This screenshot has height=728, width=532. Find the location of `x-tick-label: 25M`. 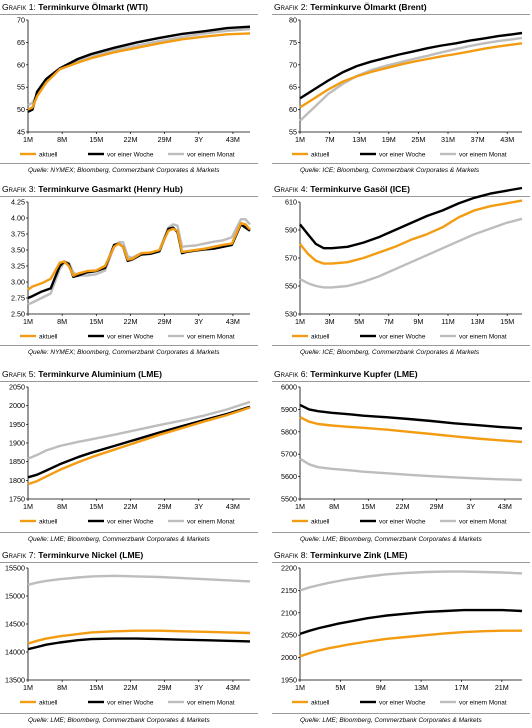

x-tick-label: 25M is located at coordinates (418, 139).